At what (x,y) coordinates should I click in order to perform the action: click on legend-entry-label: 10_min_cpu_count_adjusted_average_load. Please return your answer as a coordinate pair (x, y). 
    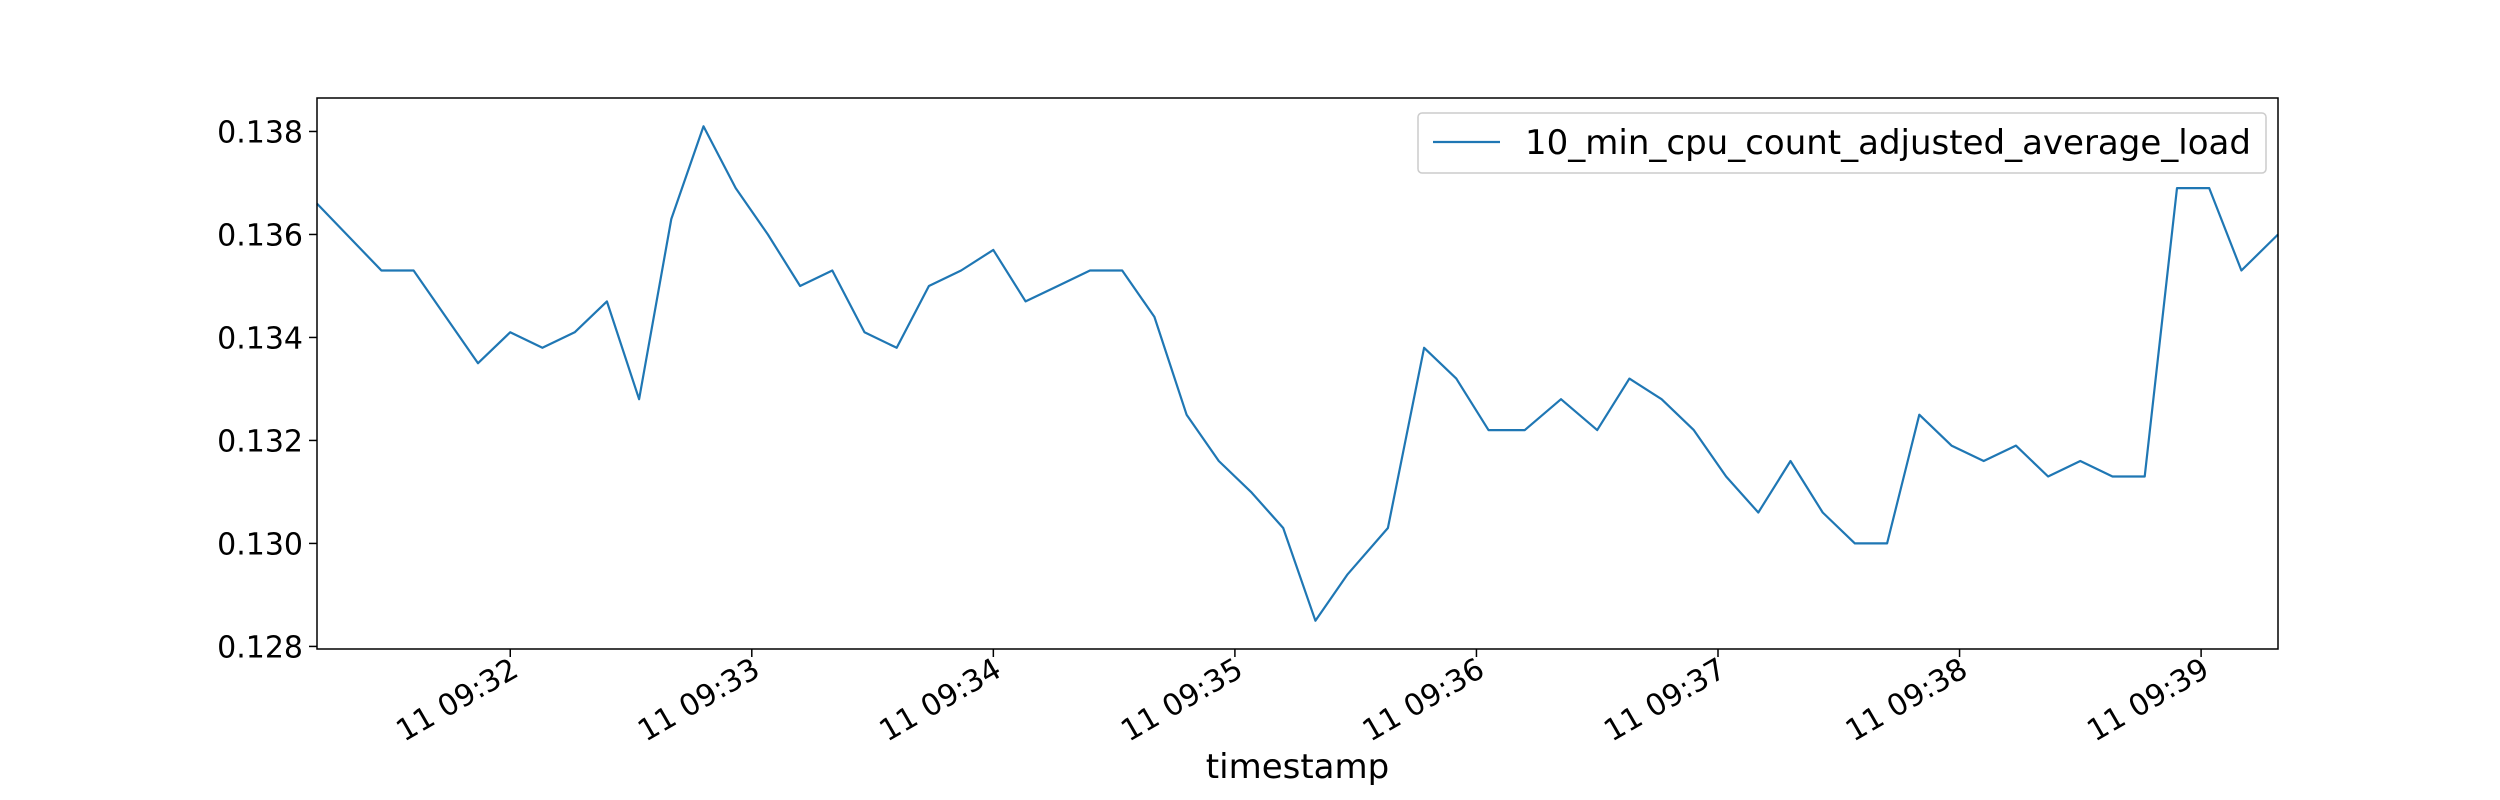
    Looking at the image, I should click on (1888, 143).